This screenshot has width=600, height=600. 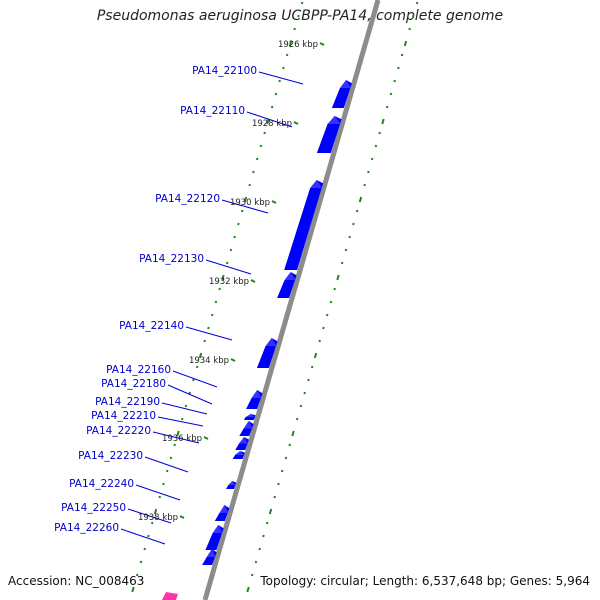 What do you see at coordinates (298, 45) in the screenshot?
I see `scale-label-0: 1926 kbp` at bounding box center [298, 45].